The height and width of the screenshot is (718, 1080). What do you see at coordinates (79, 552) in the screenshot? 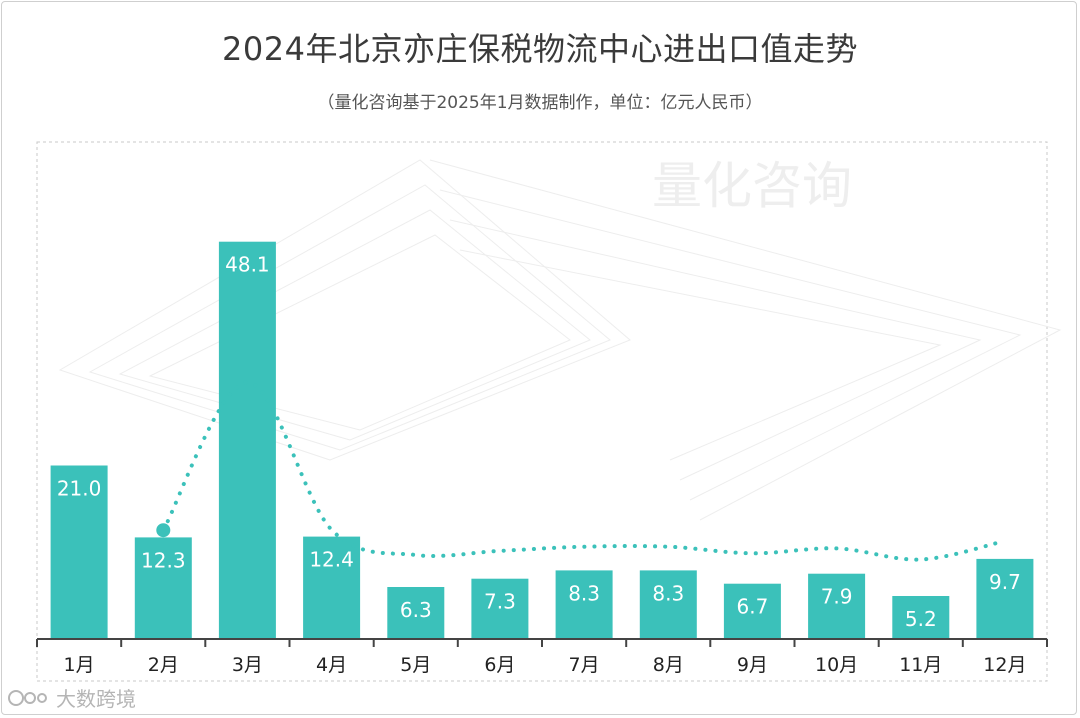
I see `bar-1月` at bounding box center [79, 552].